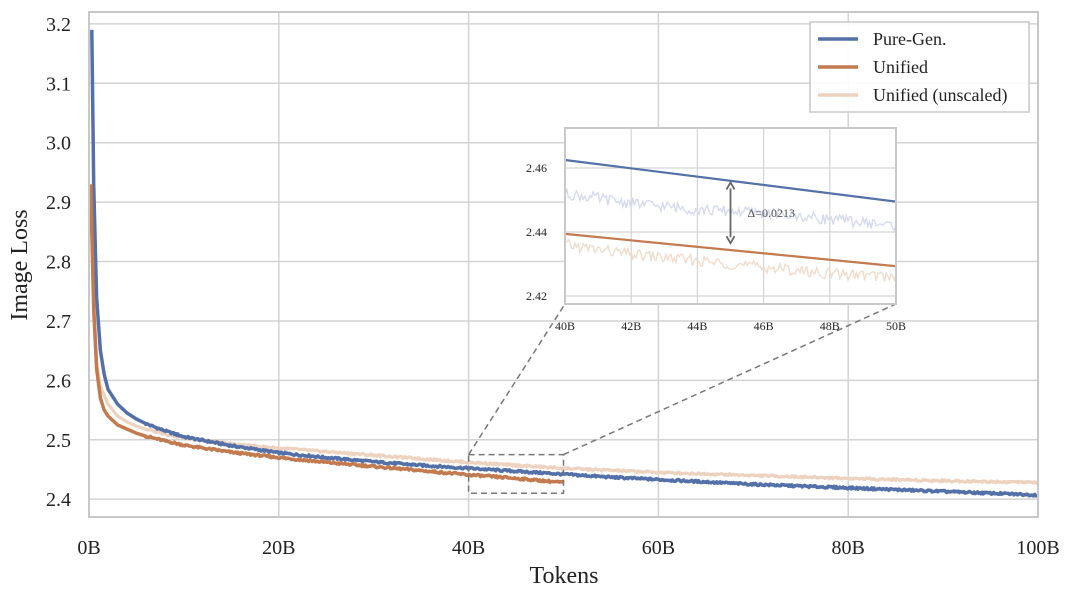 The width and height of the screenshot is (1080, 600). Describe the element at coordinates (900, 67) in the screenshot. I see `legend-label-1: Unified` at that location.